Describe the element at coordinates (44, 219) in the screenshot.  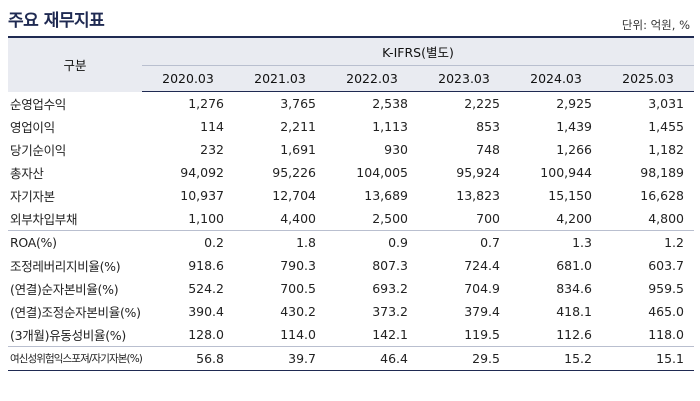
I see `row-label: 외부차입부채` at that location.